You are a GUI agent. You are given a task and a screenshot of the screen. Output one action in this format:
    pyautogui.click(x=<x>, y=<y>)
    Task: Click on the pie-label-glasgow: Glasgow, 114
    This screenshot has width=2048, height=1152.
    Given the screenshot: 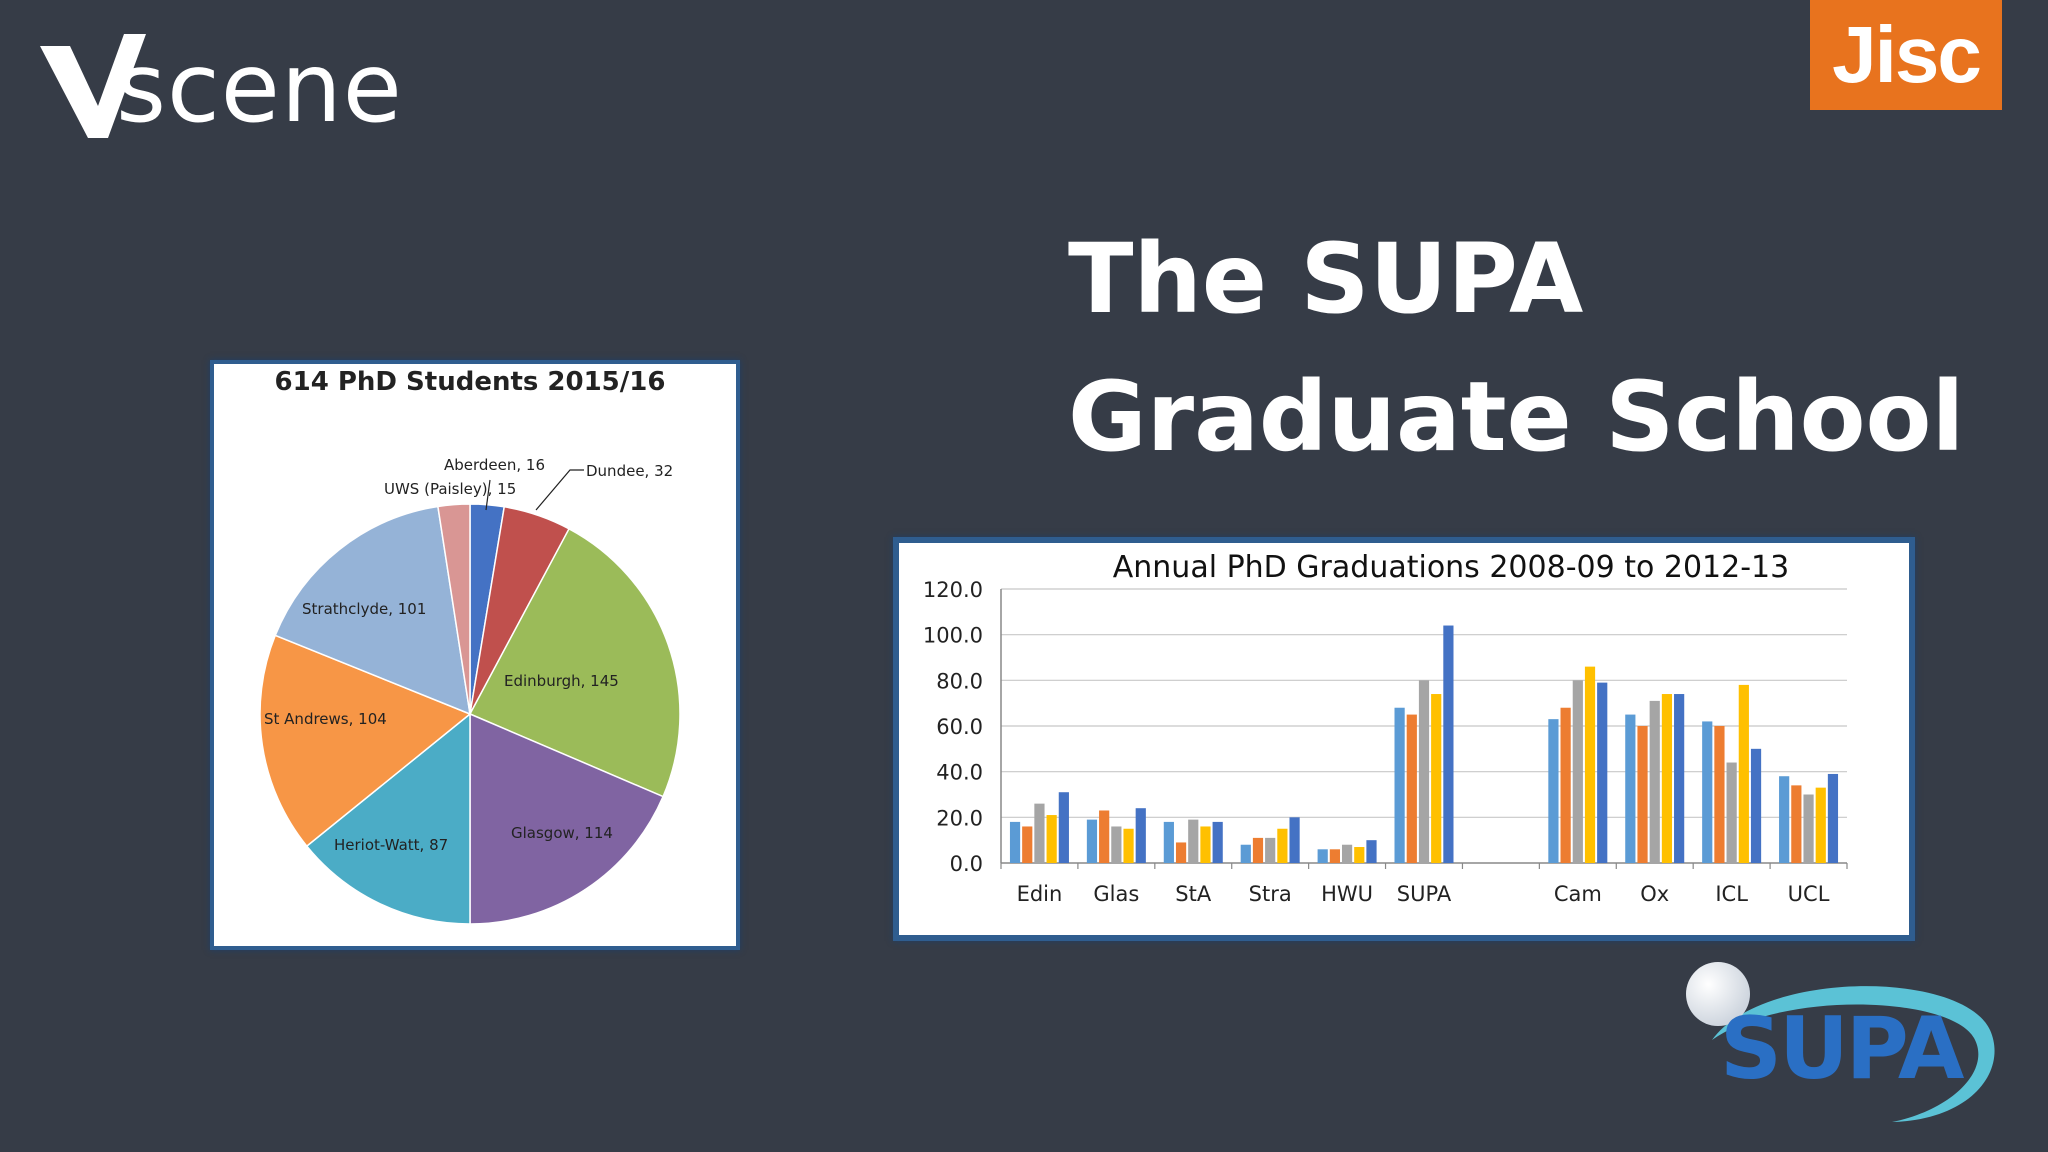 What is the action you would take?
    pyautogui.click(x=562, y=833)
    